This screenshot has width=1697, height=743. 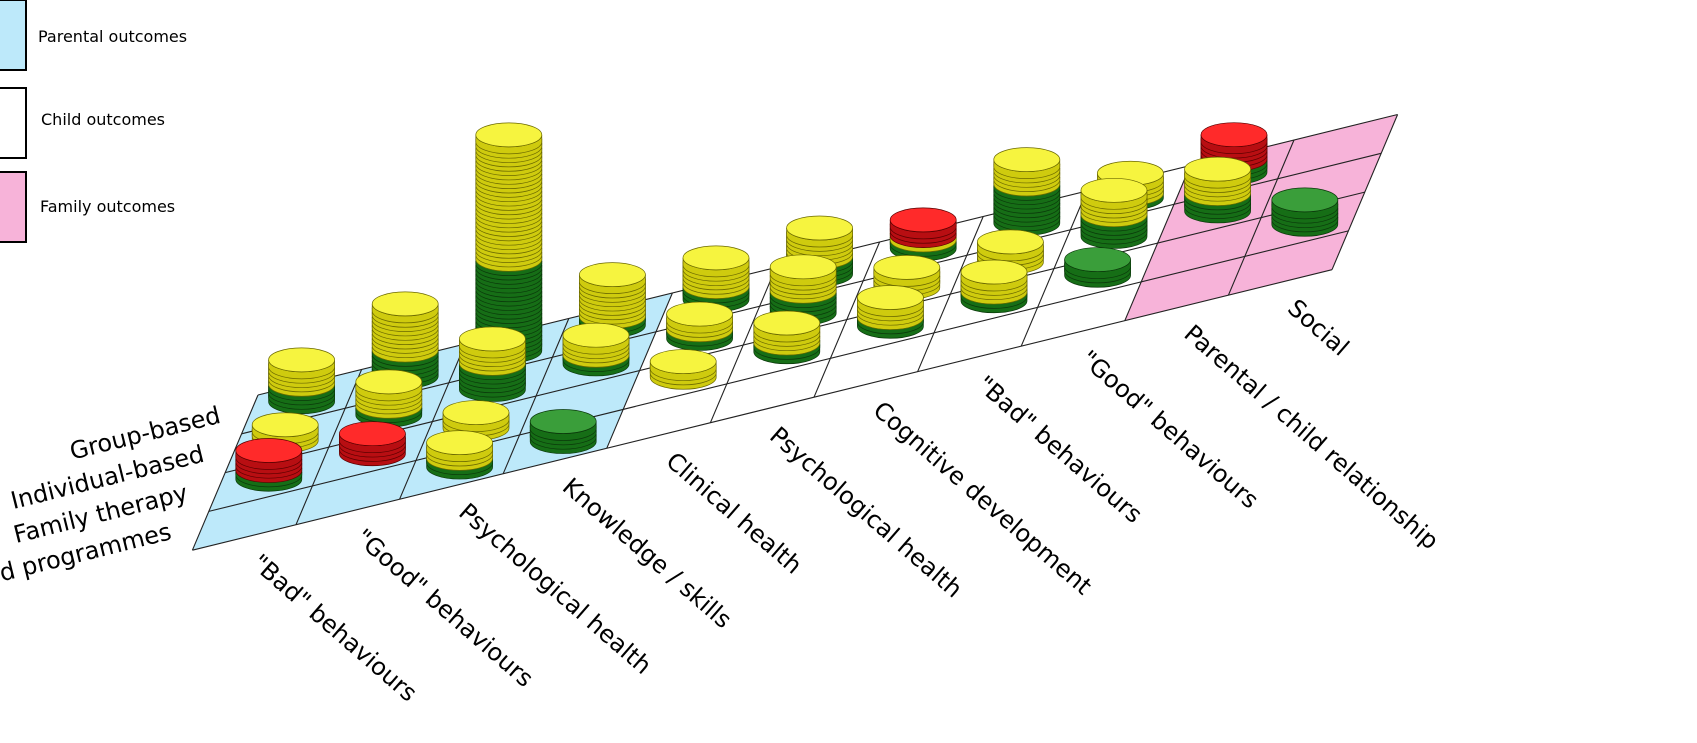 What do you see at coordinates (107, 206) in the screenshot?
I see `legend-label-family: Family outcomes` at bounding box center [107, 206].